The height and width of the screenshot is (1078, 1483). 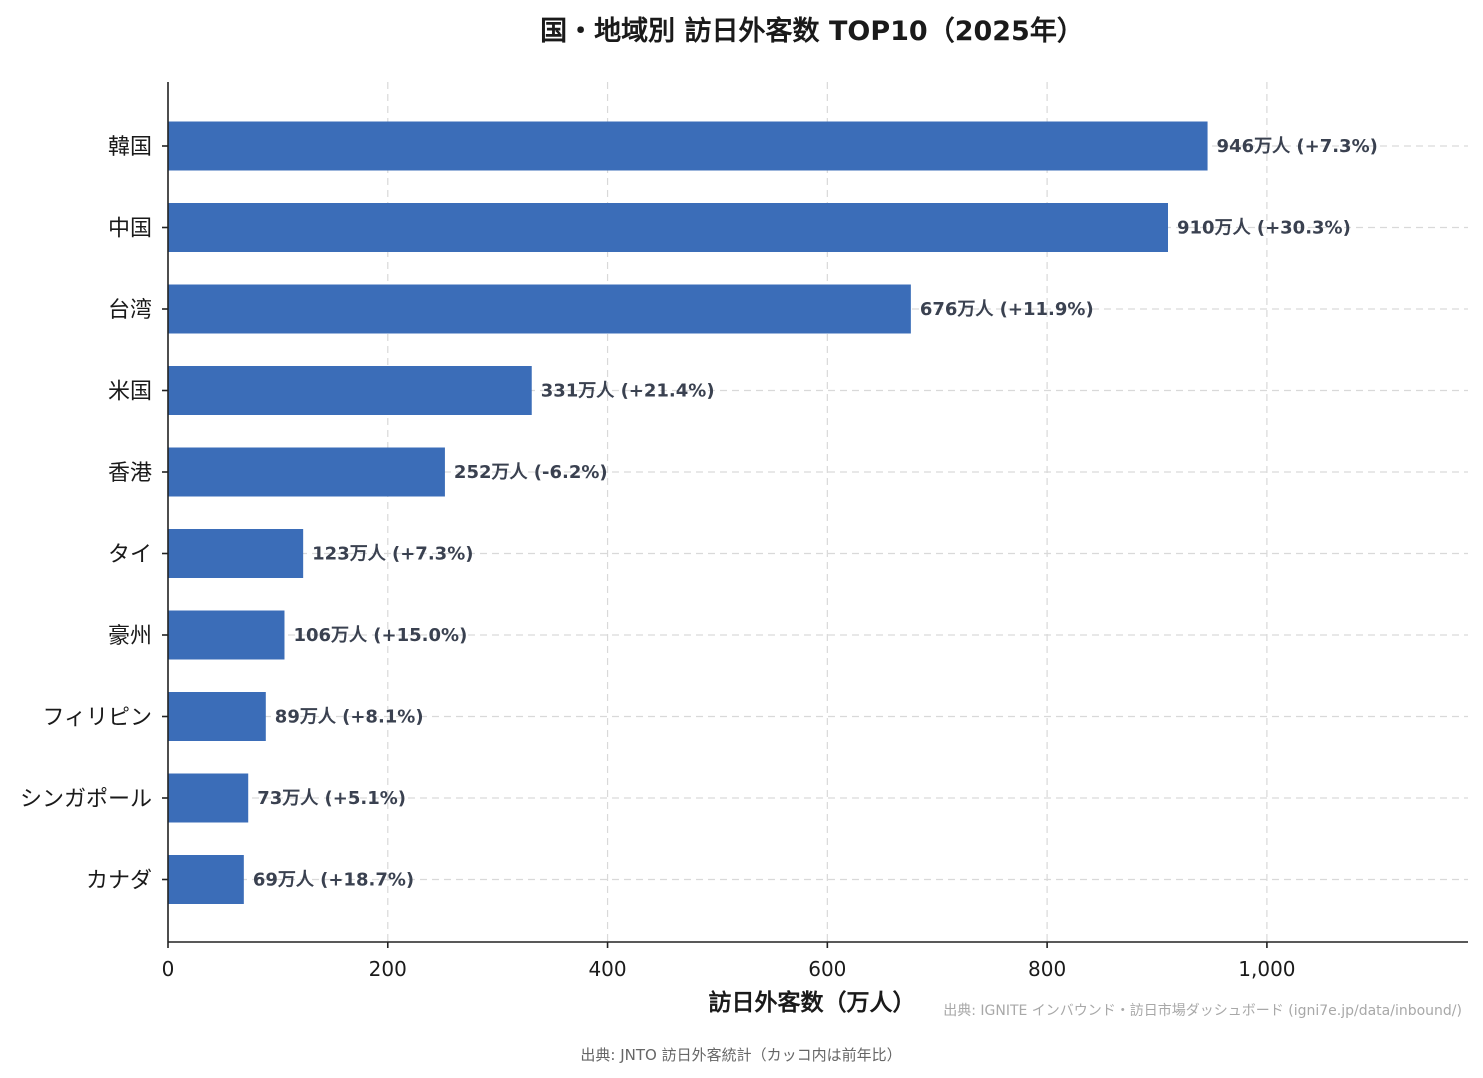 I want to click on data-label-9: 69万人 (+18.7%), so click(x=333, y=880).